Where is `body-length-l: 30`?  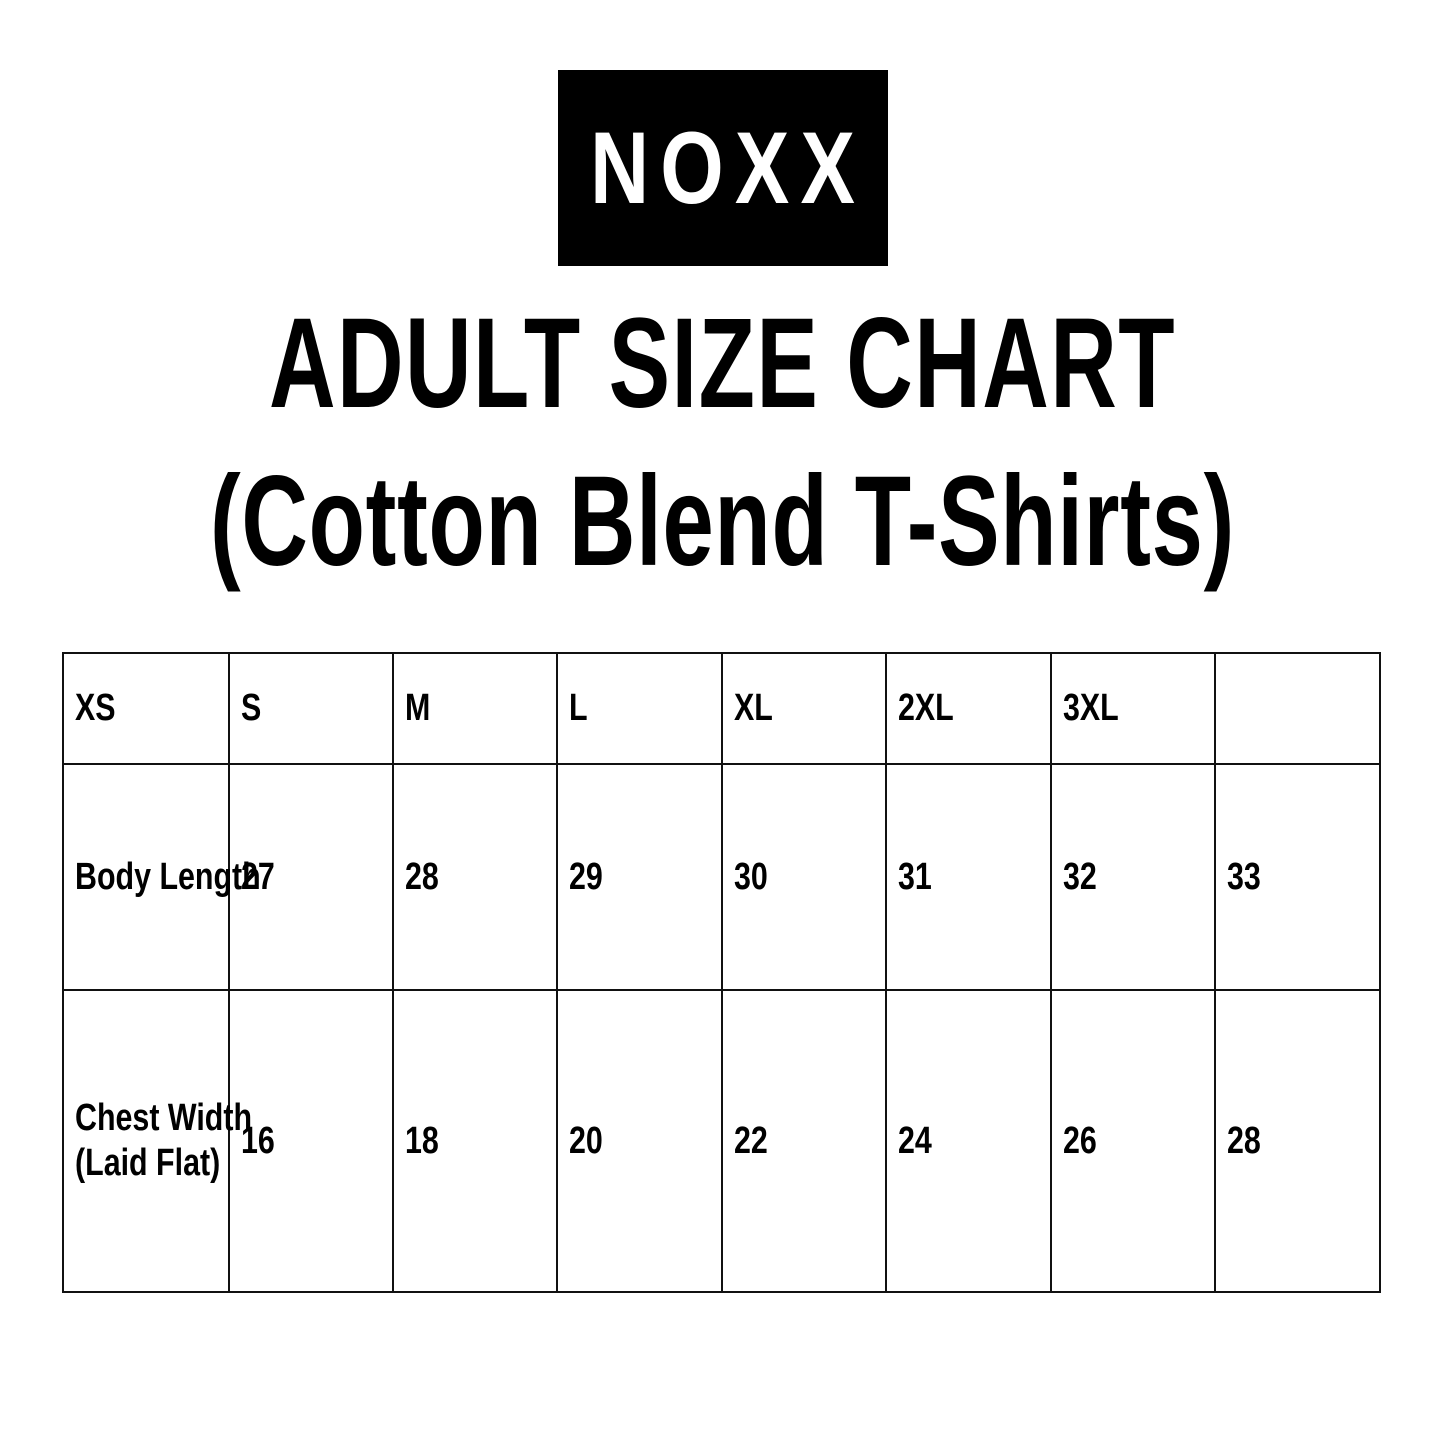
body-length-l: 30 is located at coordinates (804, 877).